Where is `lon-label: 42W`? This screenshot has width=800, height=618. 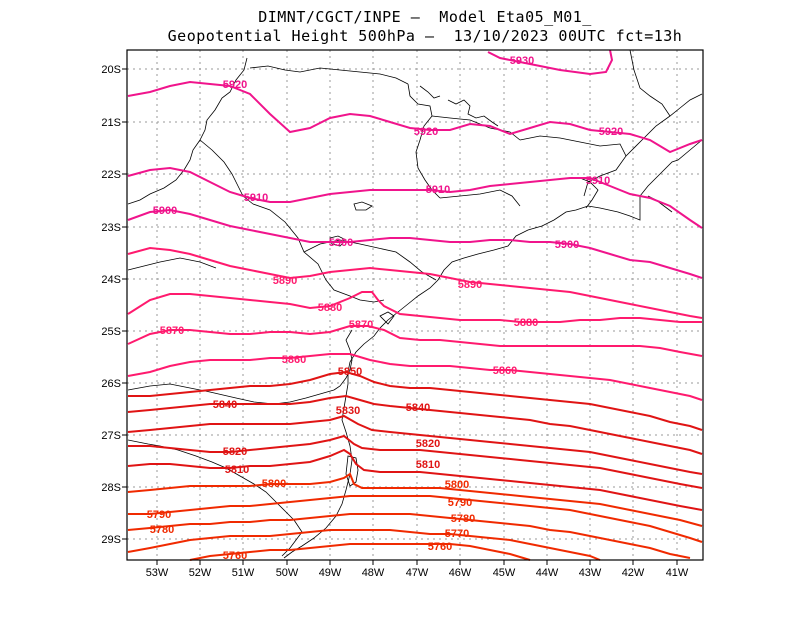 lon-label: 42W is located at coordinates (633, 573).